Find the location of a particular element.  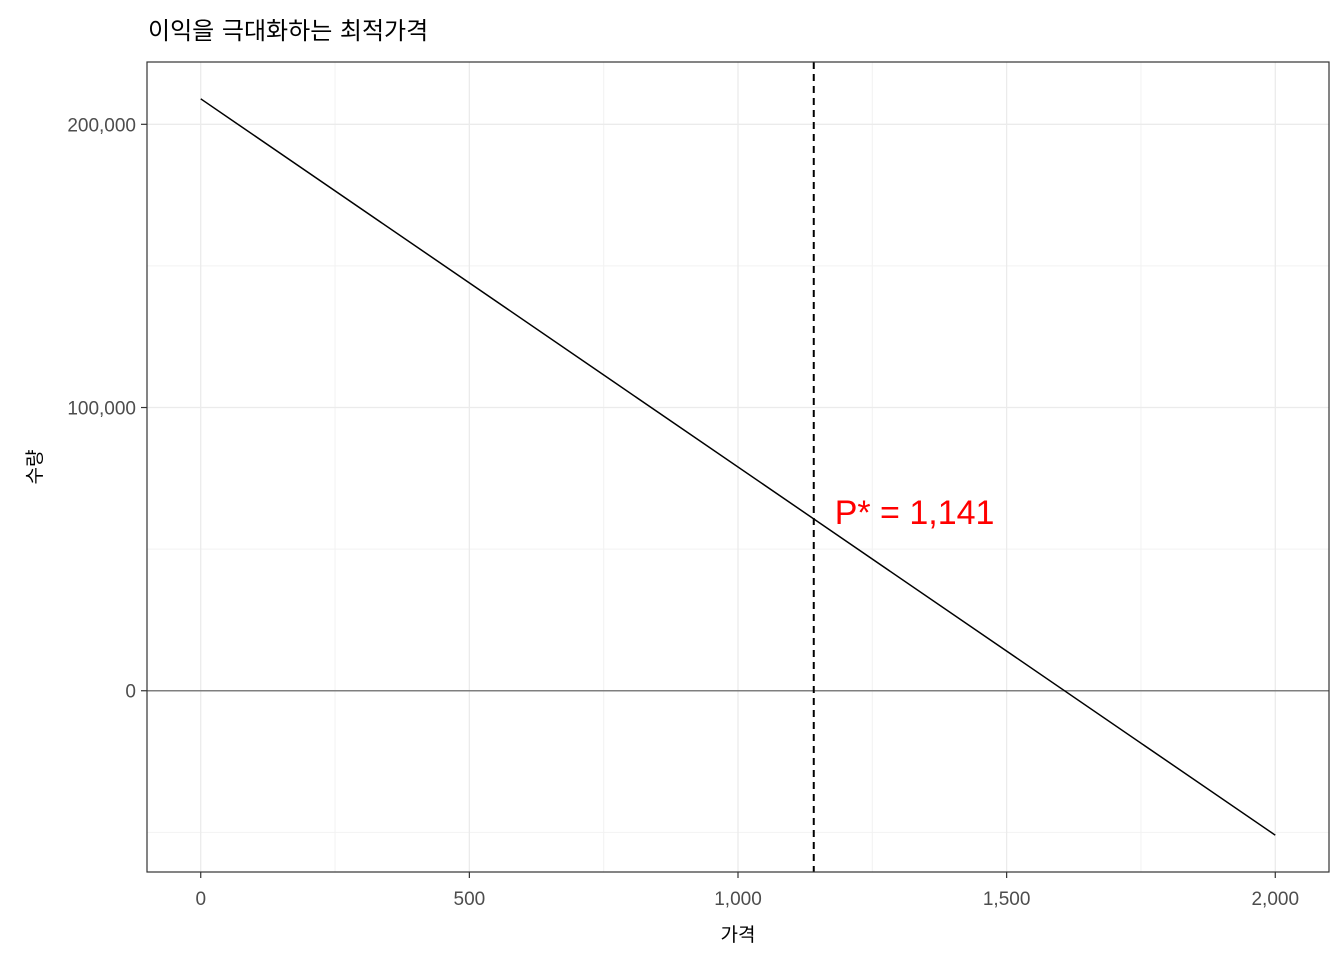

x-axis-title: 가격 is located at coordinates (738, 935).